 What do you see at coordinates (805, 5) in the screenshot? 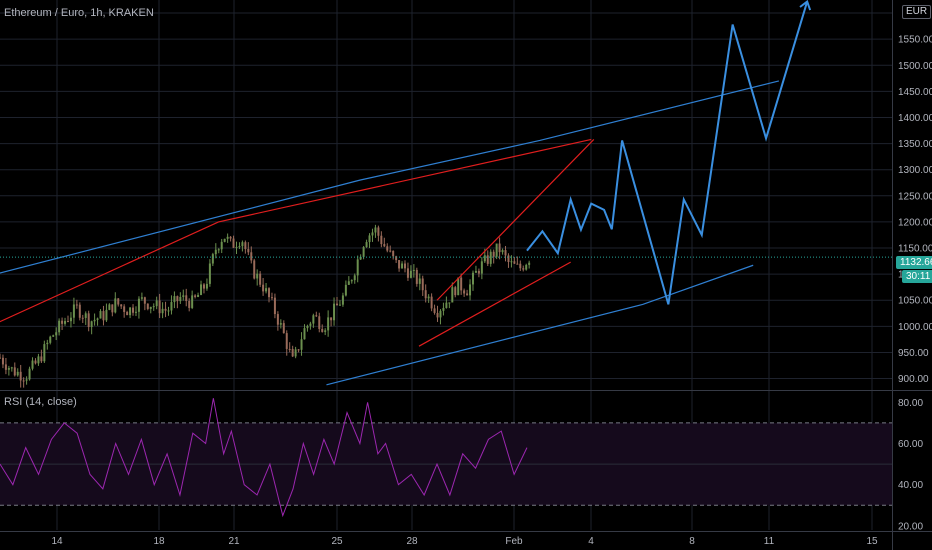
I see `projection-arrowhead` at bounding box center [805, 5].